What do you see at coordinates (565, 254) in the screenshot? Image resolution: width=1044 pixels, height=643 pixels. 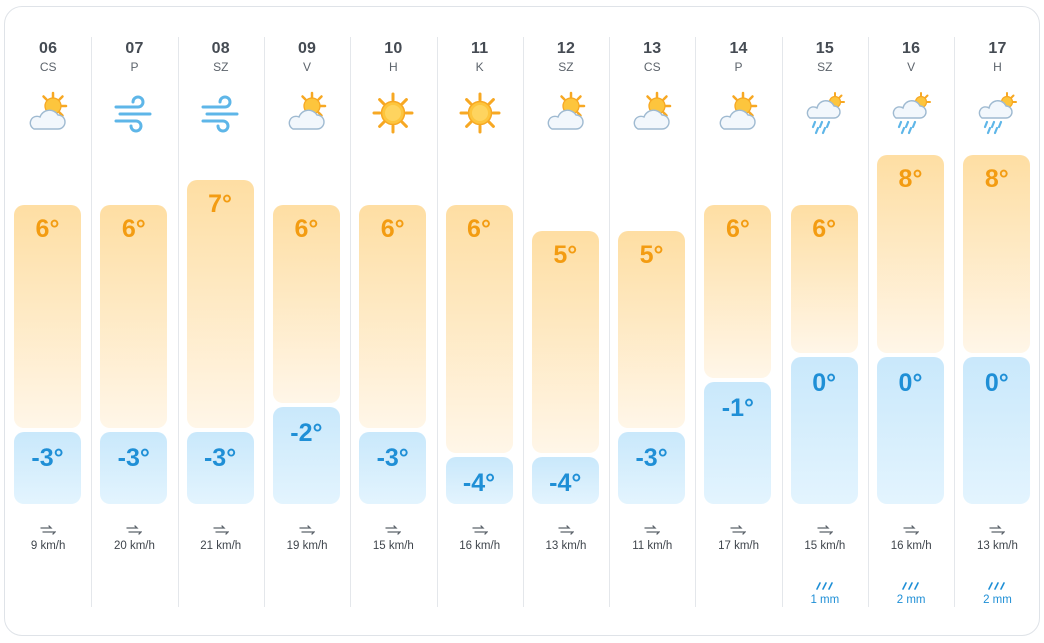 I see `temp-max-label: 5°` at bounding box center [565, 254].